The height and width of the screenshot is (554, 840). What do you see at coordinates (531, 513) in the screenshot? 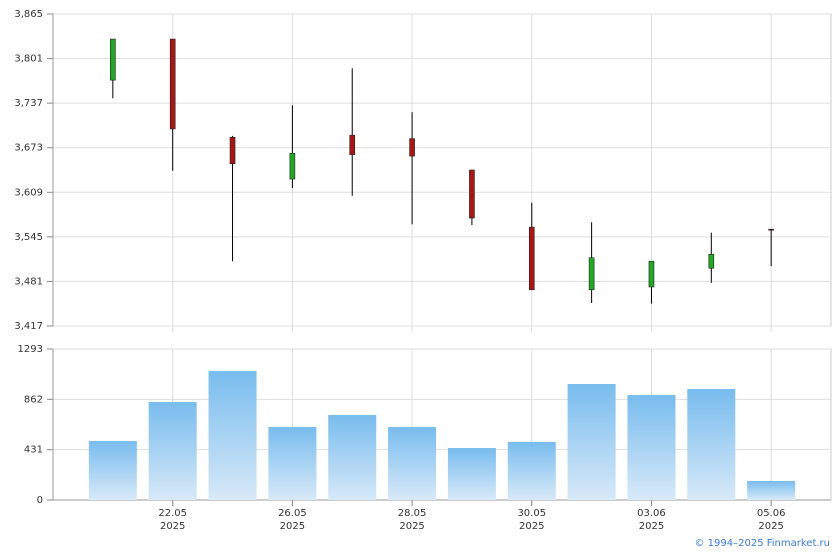
I see `x-tick-label: 30.05` at bounding box center [531, 513].